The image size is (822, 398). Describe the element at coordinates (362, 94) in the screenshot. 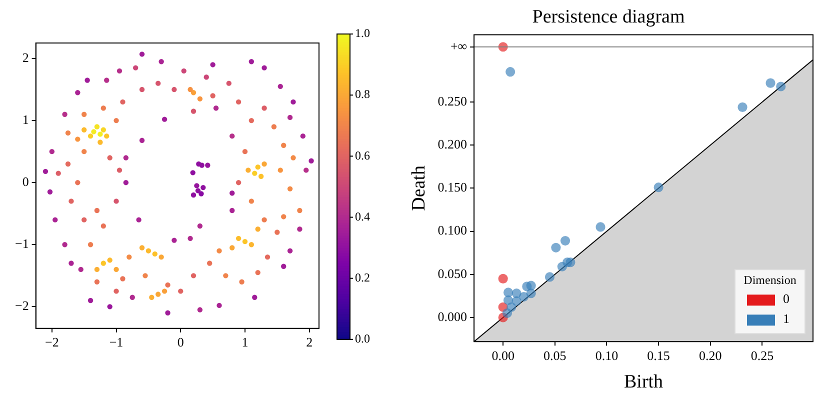

I see `color-bar-label: 0.8` at that location.